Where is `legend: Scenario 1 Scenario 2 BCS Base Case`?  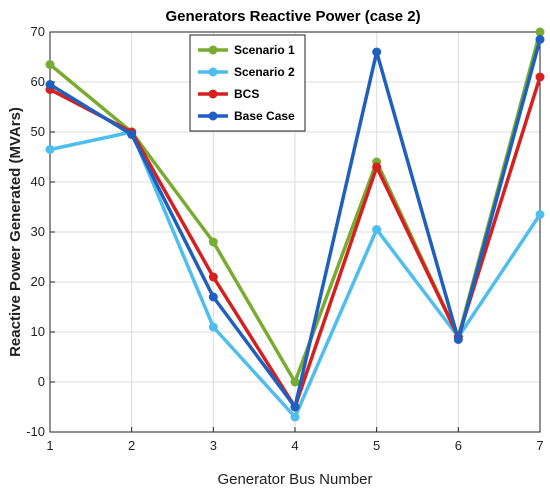 legend: Scenario 1 Scenario 2 BCS Base Case is located at coordinates (247, 83).